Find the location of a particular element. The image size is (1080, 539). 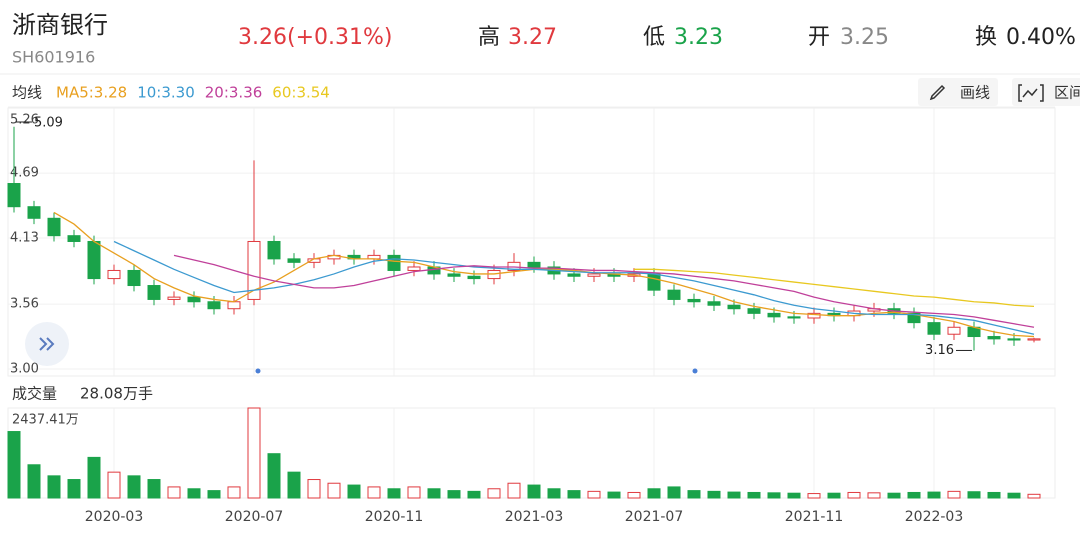

draw-button-label: 画线 is located at coordinates (975, 93).